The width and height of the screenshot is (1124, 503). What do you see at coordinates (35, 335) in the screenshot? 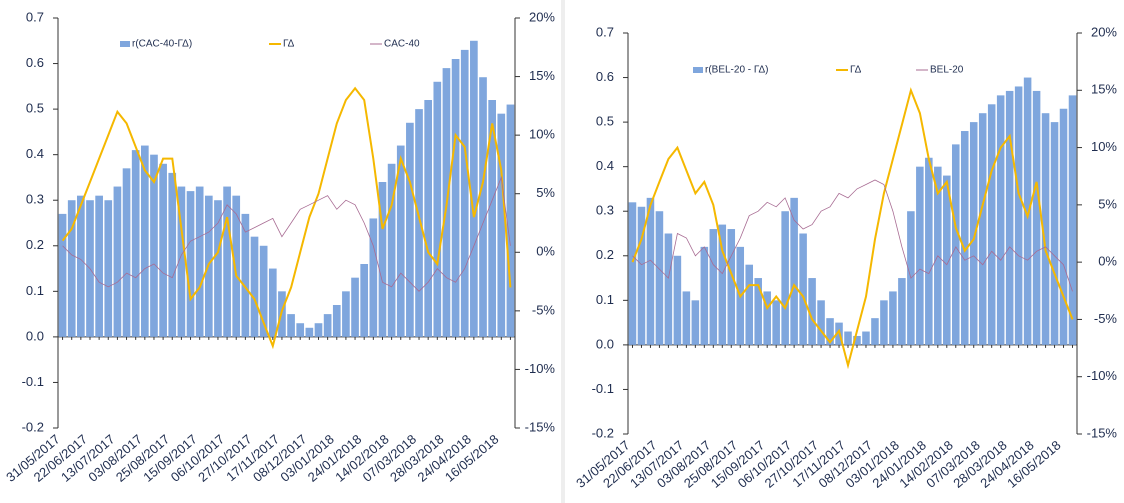
I see `y-tick-label: 0.0` at bounding box center [35, 335].